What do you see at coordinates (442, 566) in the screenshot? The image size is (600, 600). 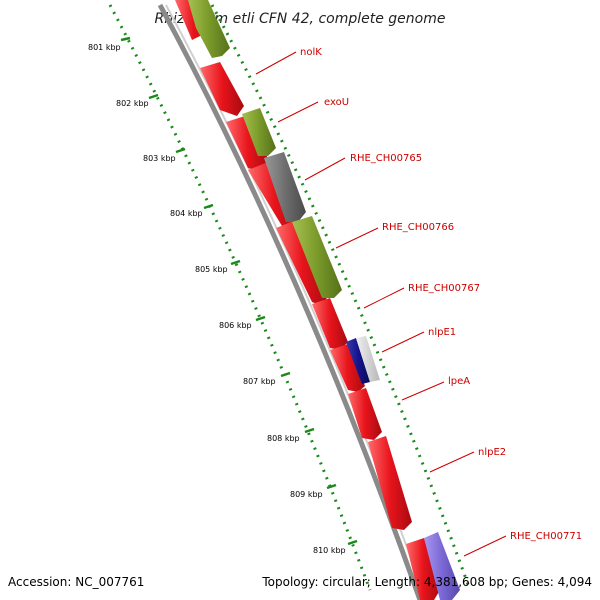 I see `gene-block-RHE_CH00771` at bounding box center [442, 566].